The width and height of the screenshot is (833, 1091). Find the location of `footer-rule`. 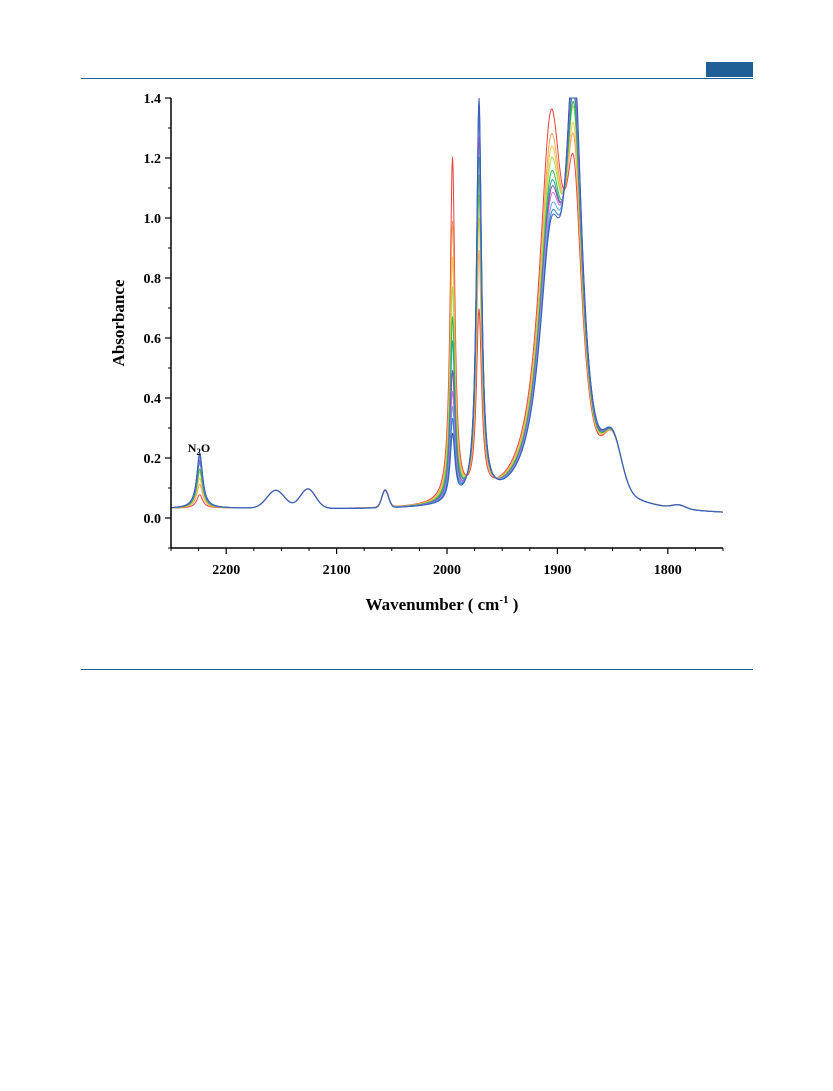

footer-rule is located at coordinates (417, 669).